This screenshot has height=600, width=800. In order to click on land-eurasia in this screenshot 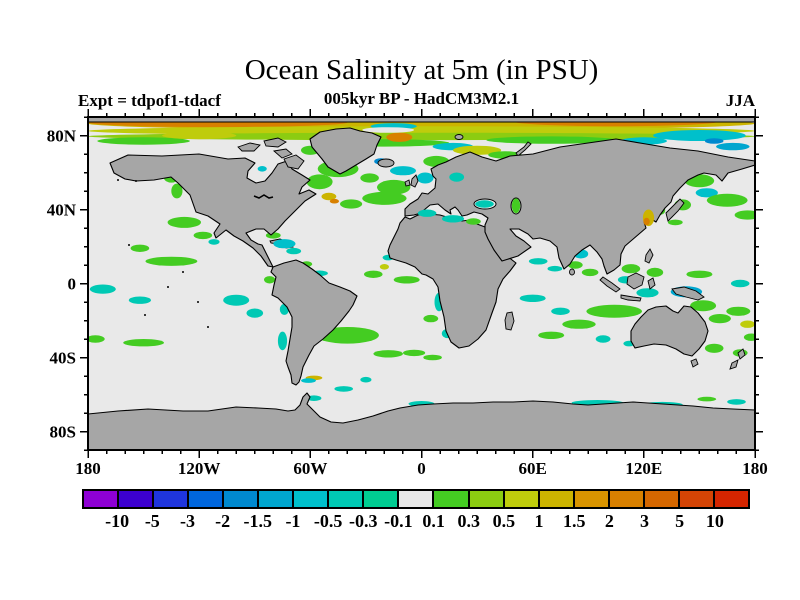, I will do `click(579, 206)`.